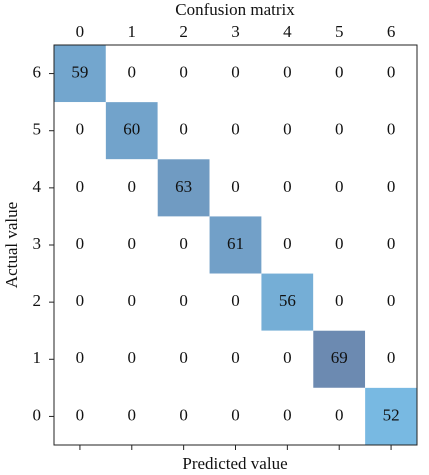  I want to click on cell-label: 63, so click(183, 186).